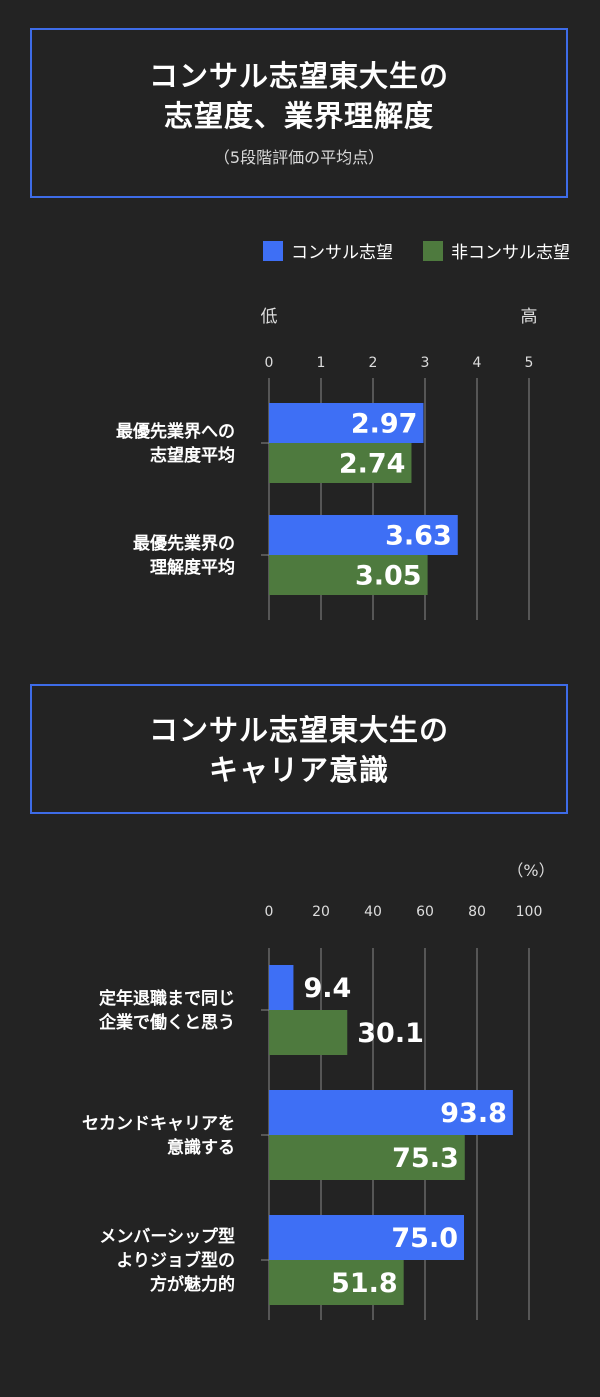 This screenshot has height=1397, width=600. Describe the element at coordinates (425, 912) in the screenshot. I see `chart2-tick-label: 60` at that location.